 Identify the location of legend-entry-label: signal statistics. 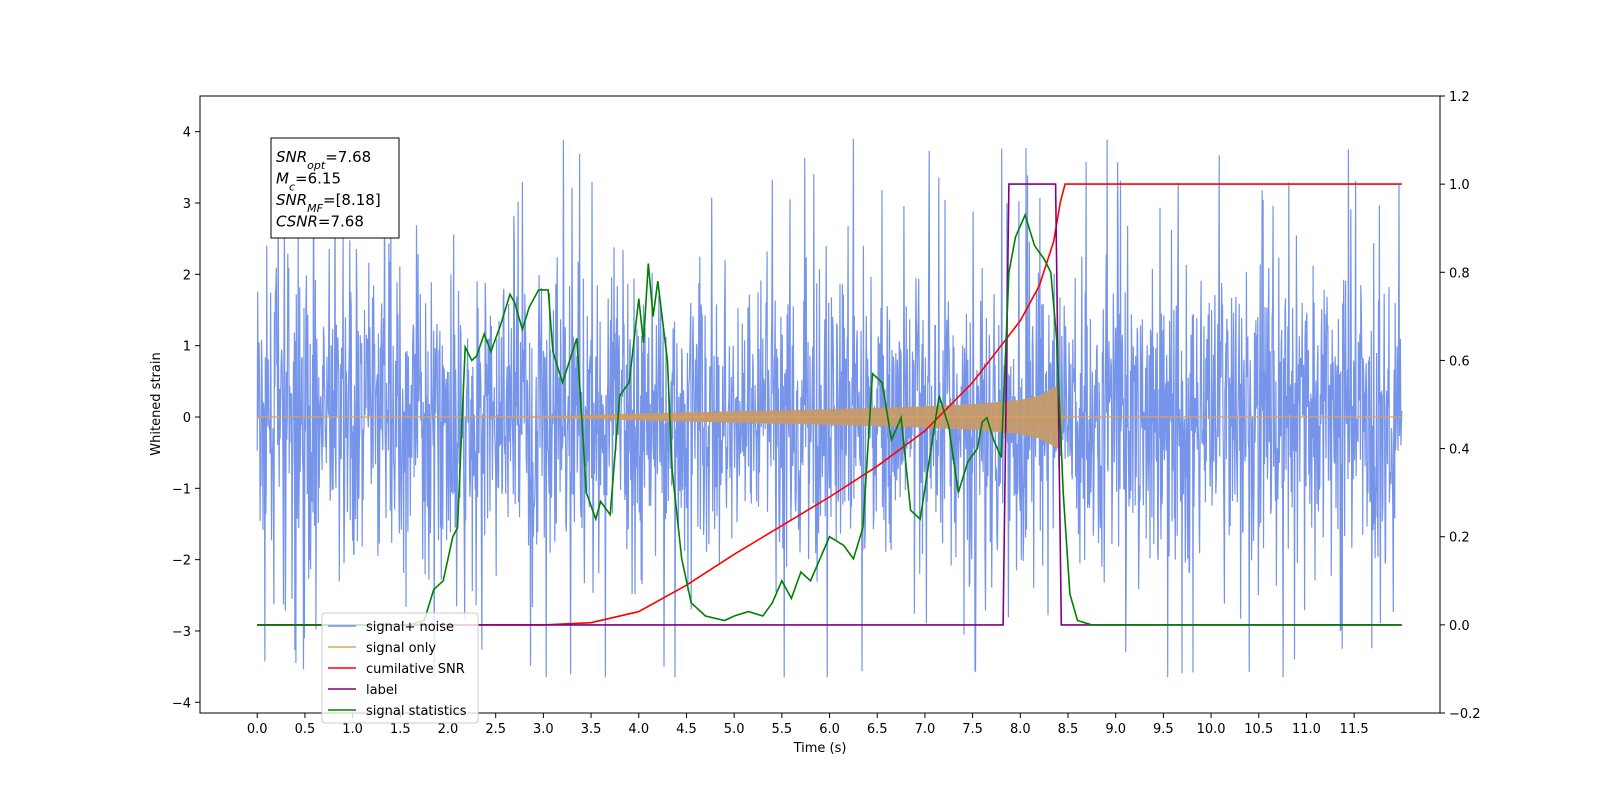
(416, 711).